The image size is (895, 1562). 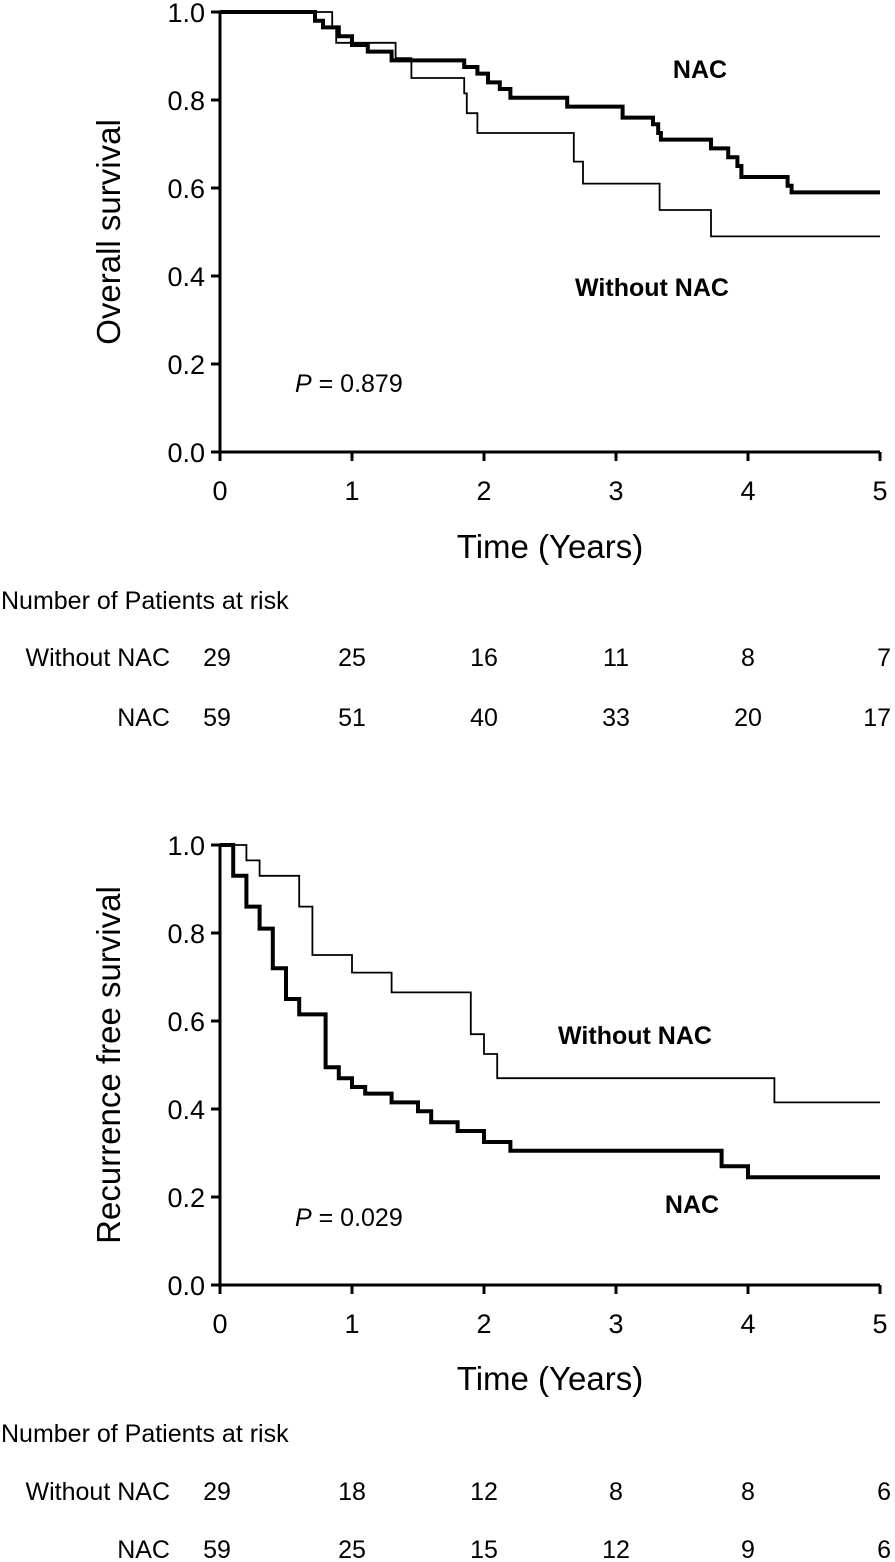 I want to click on os-x-tick-label: 1, so click(x=351, y=491).